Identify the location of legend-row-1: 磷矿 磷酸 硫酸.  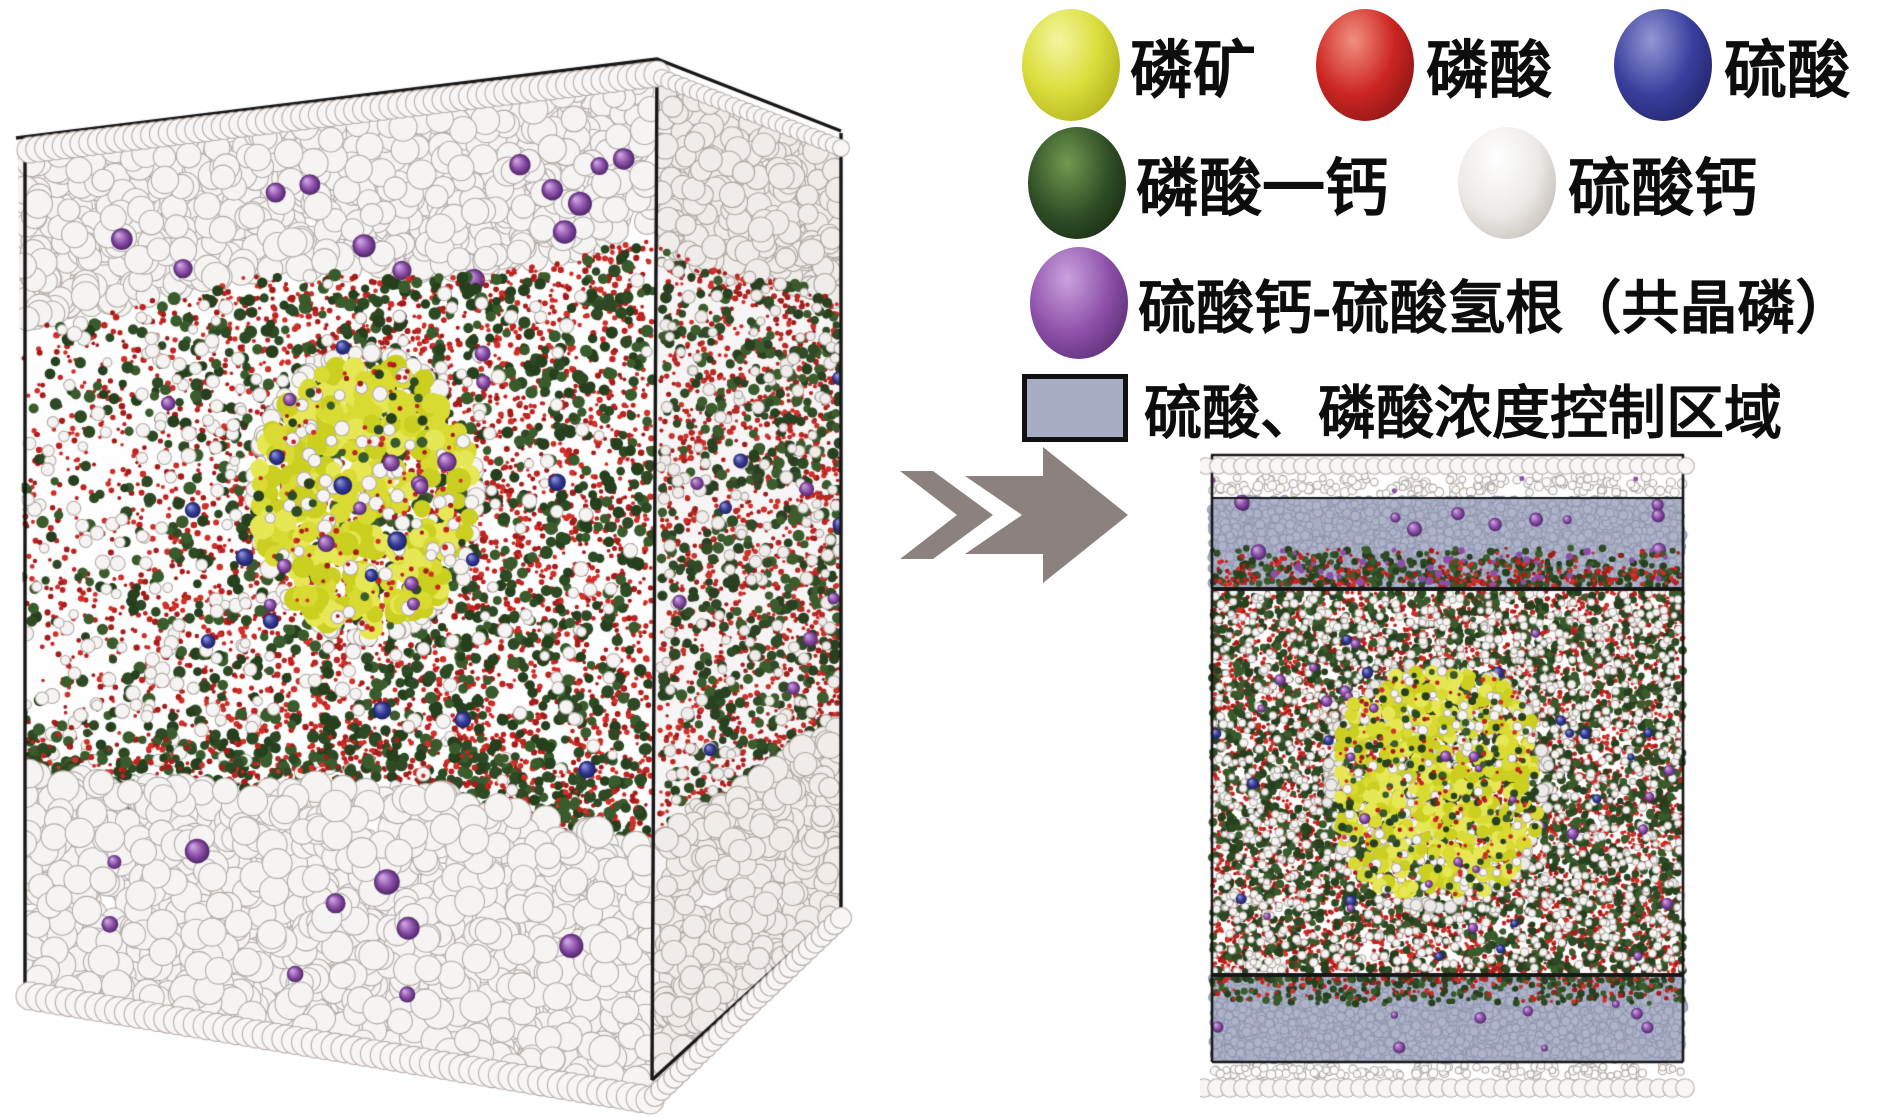
(1436, 65).